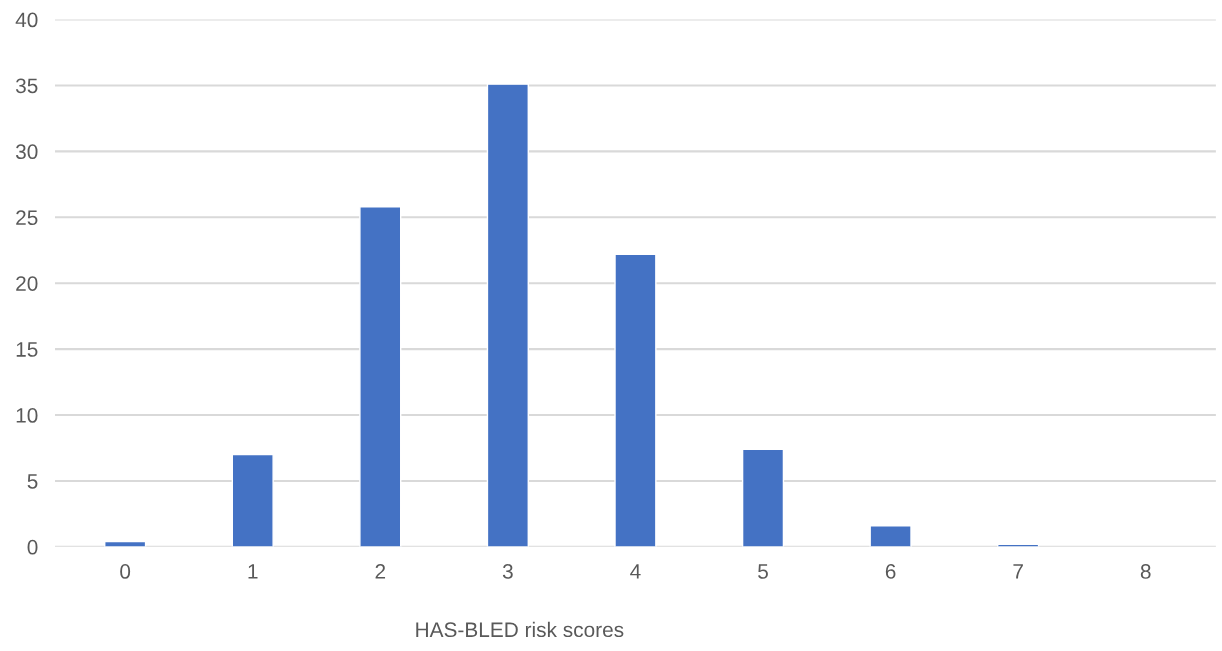 This screenshot has width=1222, height=651. What do you see at coordinates (520, 629) in the screenshot?
I see `x-axis-title: HAS-BLED risk scores` at bounding box center [520, 629].